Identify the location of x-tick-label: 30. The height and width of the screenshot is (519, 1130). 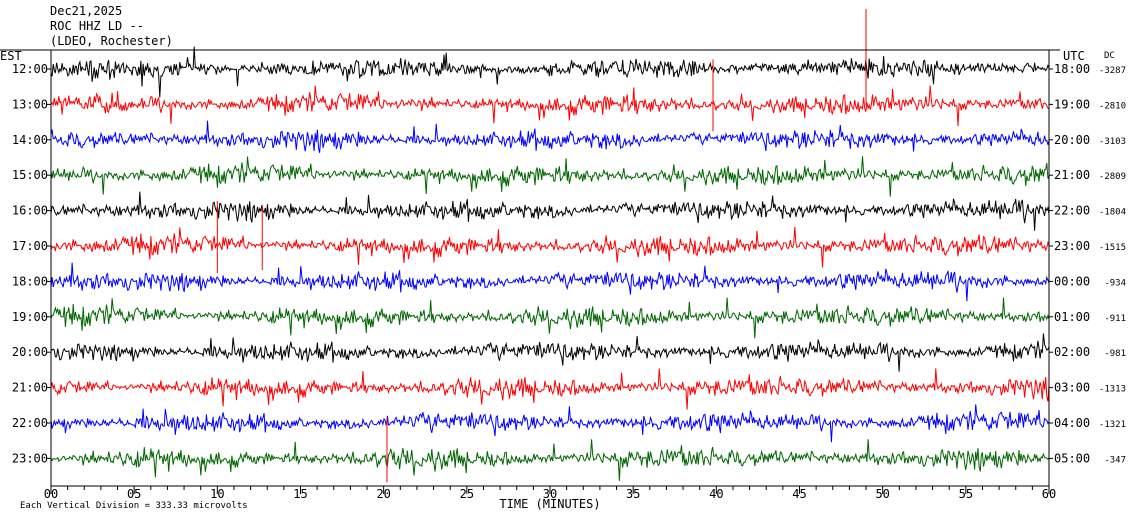
(550, 494).